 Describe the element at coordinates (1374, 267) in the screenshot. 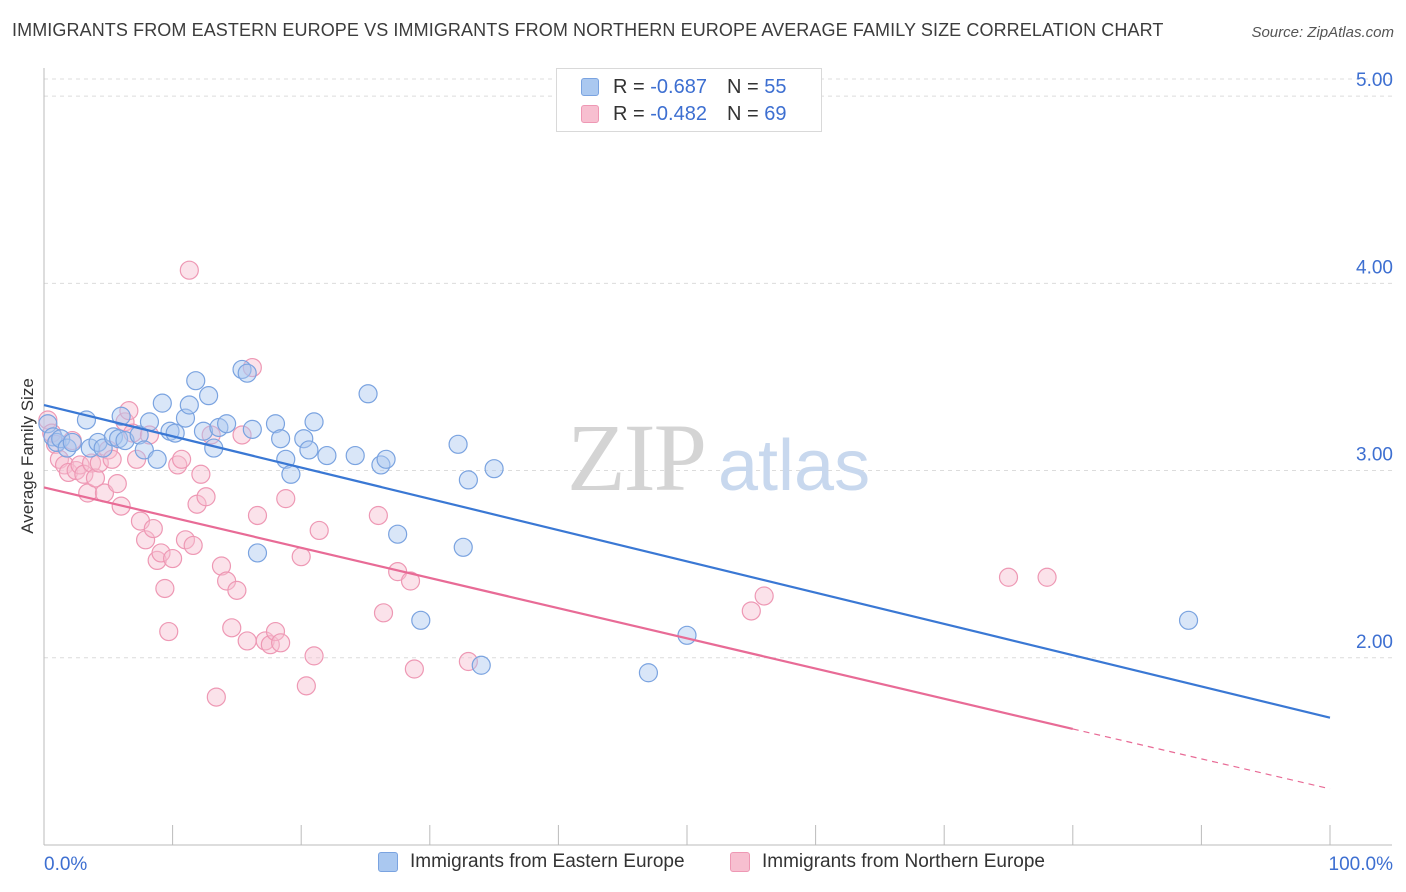

I see `y-tick-label: 4.00` at that location.